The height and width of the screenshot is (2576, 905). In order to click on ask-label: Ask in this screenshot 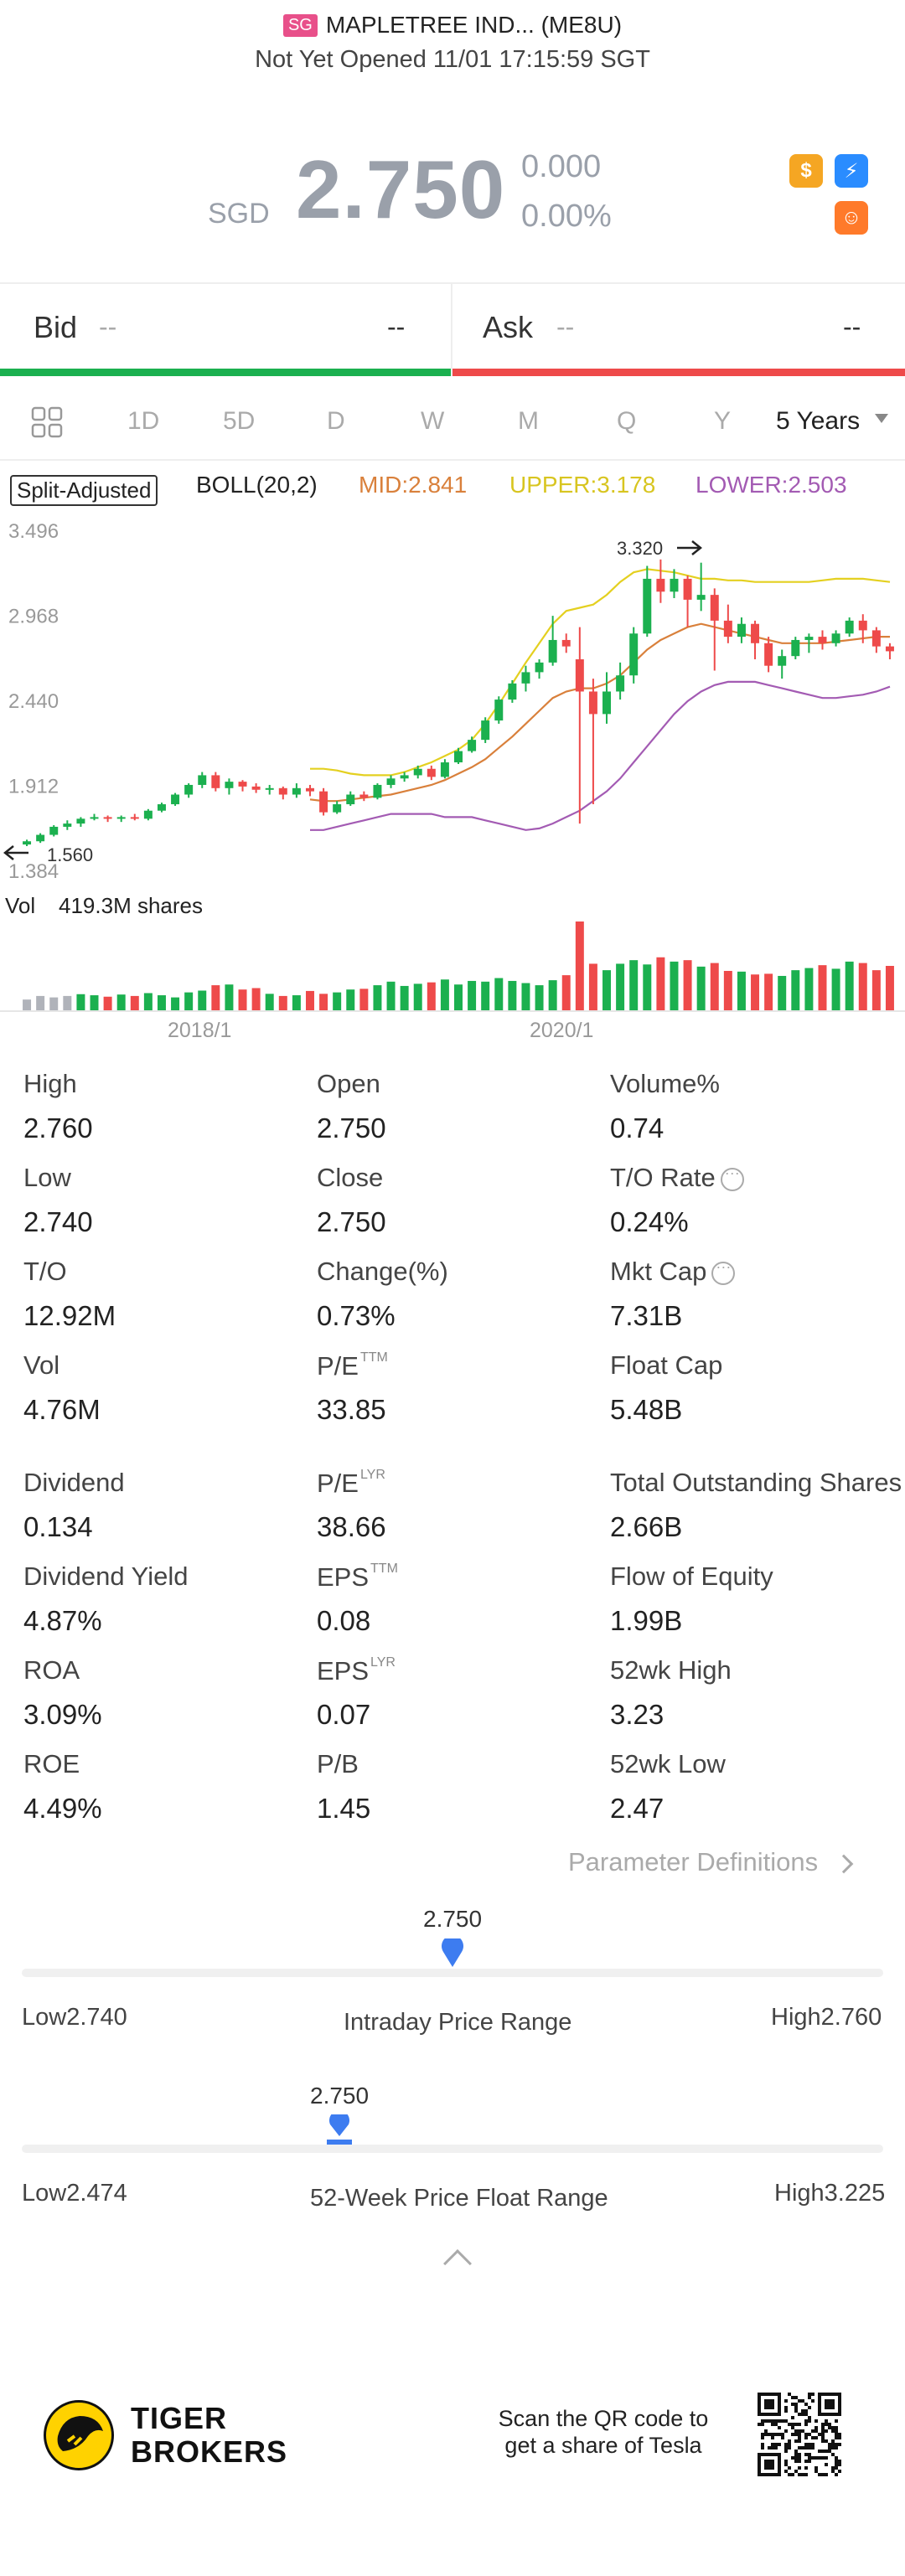, I will do `click(508, 327)`.